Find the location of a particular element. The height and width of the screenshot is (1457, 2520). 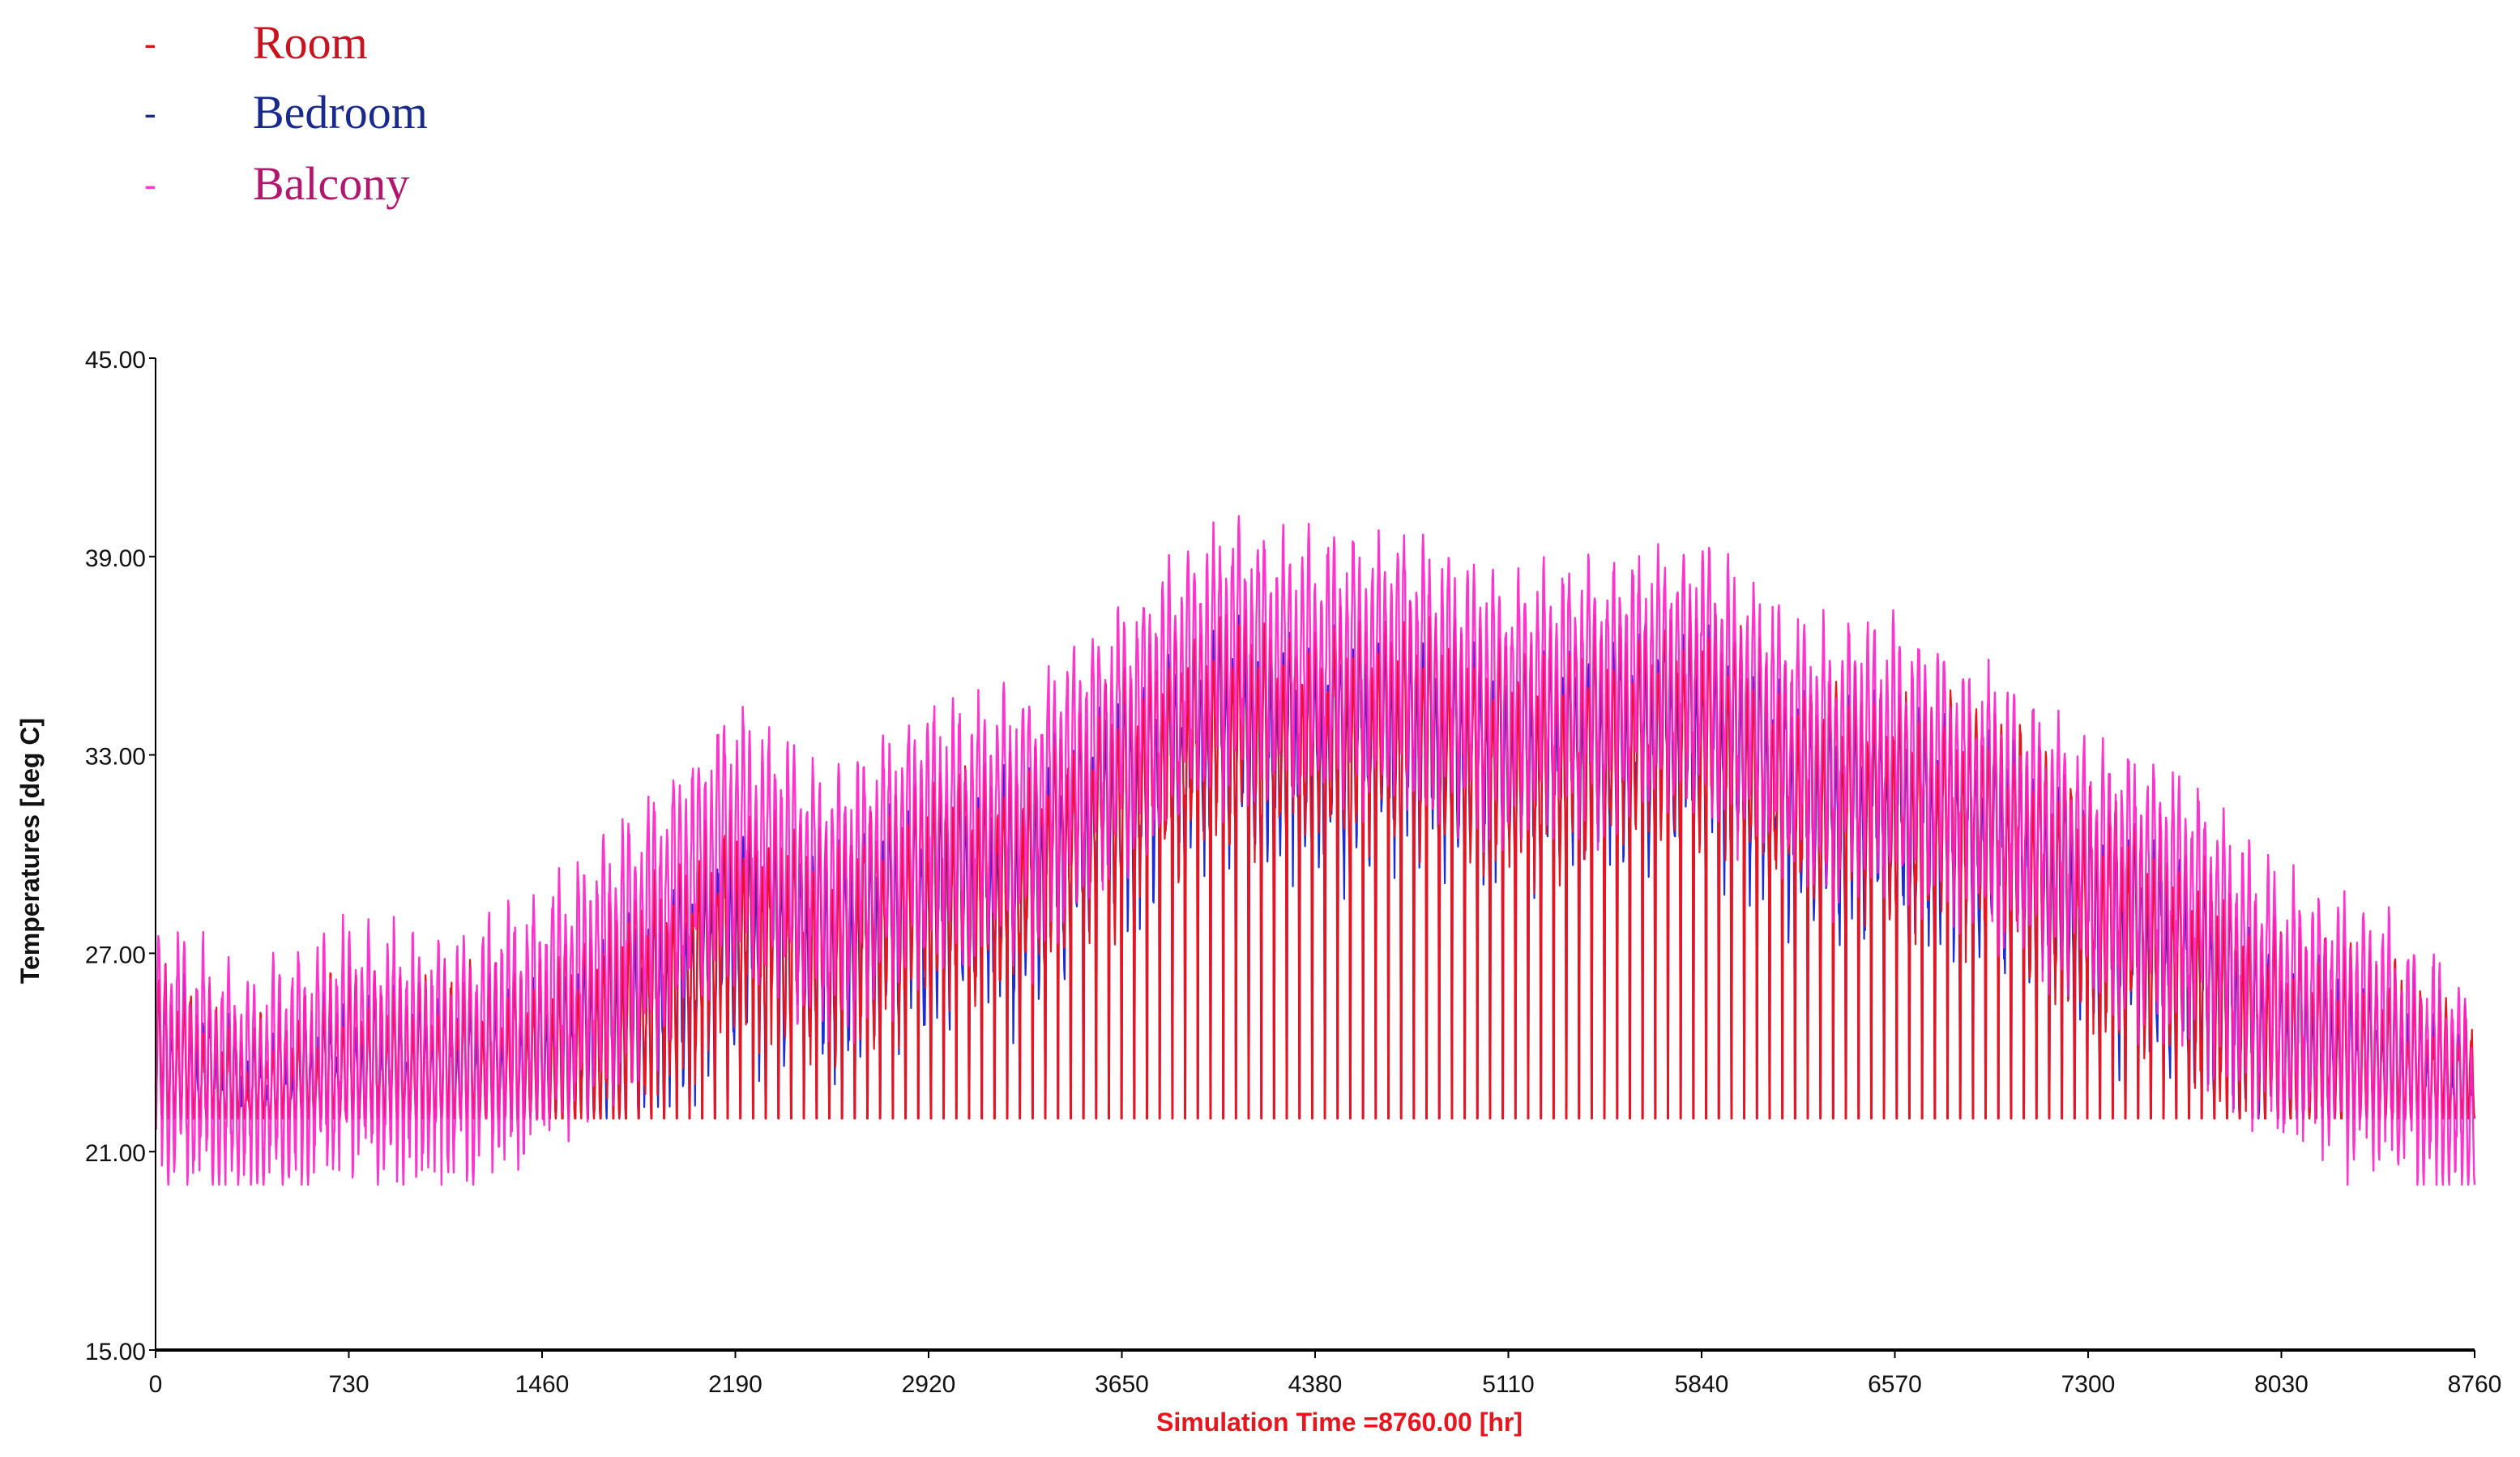

x-tick-label: 6570 is located at coordinates (1895, 1384).